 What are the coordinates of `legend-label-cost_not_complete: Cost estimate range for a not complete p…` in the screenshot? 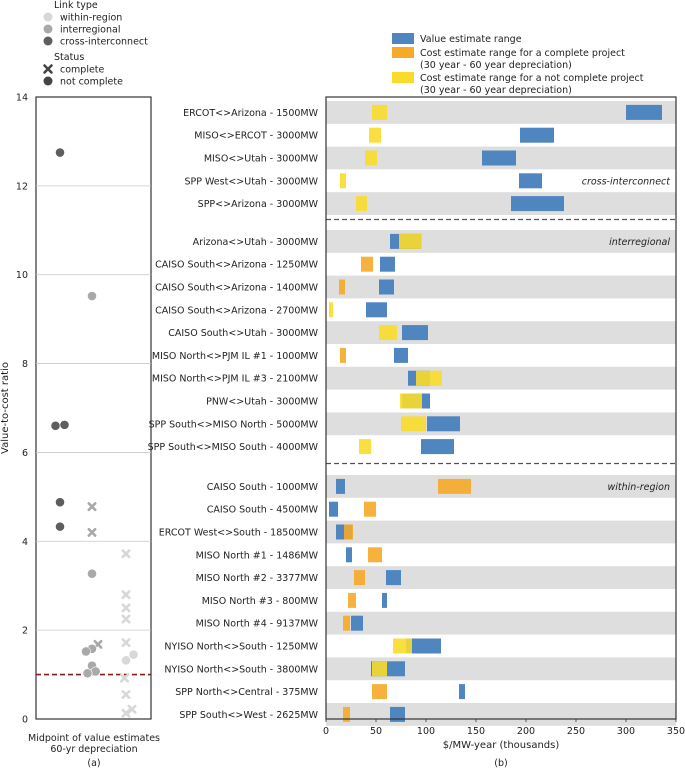 It's located at (532, 78).